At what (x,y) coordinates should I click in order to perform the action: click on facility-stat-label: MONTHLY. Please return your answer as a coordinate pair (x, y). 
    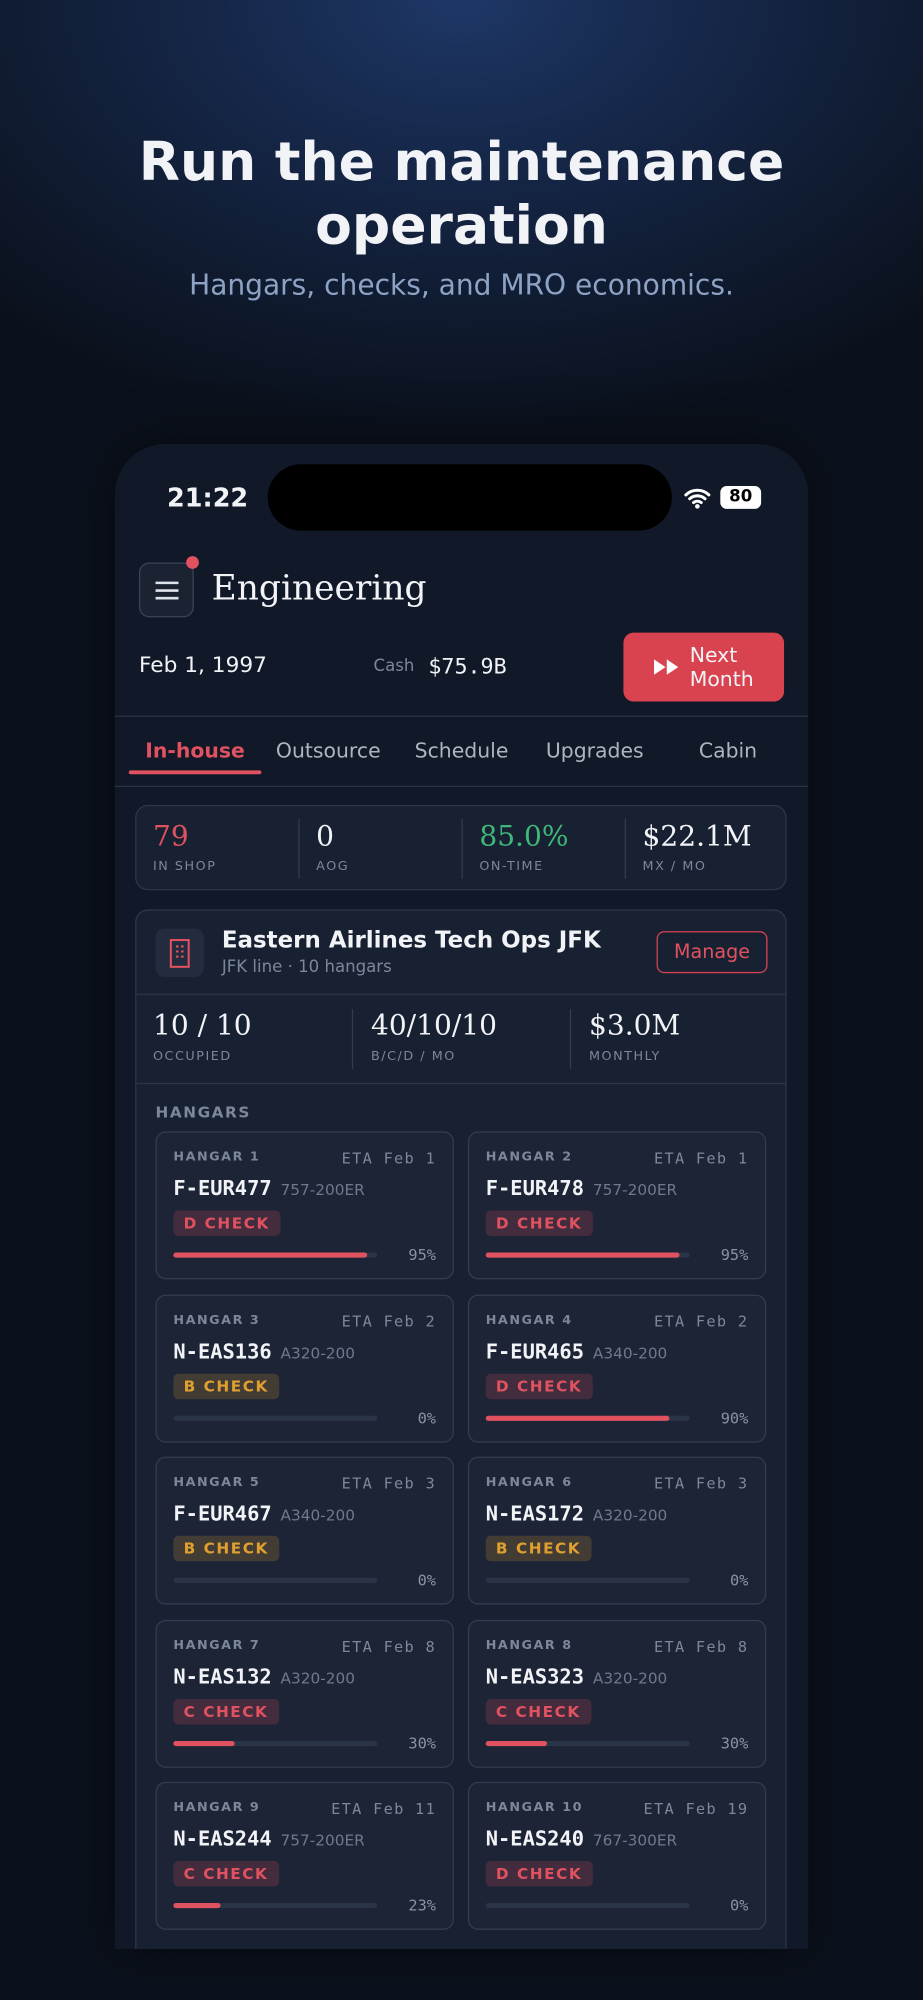
    Looking at the image, I should click on (625, 1056).